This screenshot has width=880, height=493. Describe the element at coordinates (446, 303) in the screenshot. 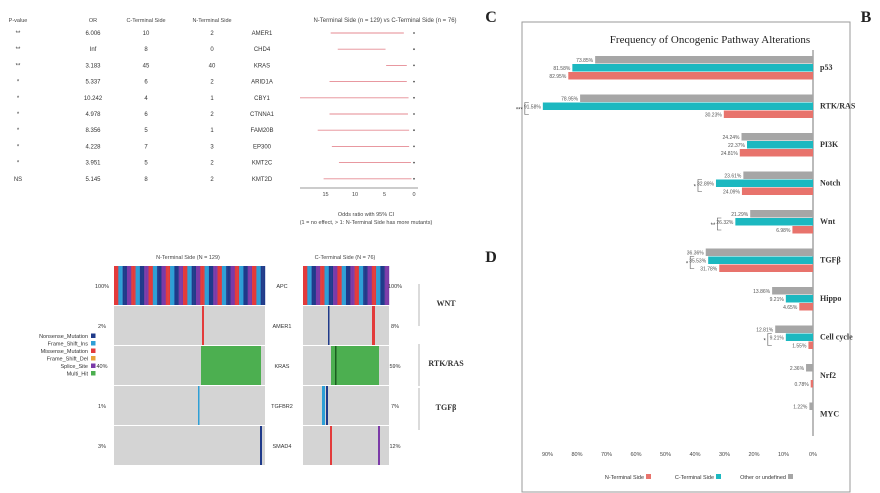

I see `pathway-label: WNT` at that location.